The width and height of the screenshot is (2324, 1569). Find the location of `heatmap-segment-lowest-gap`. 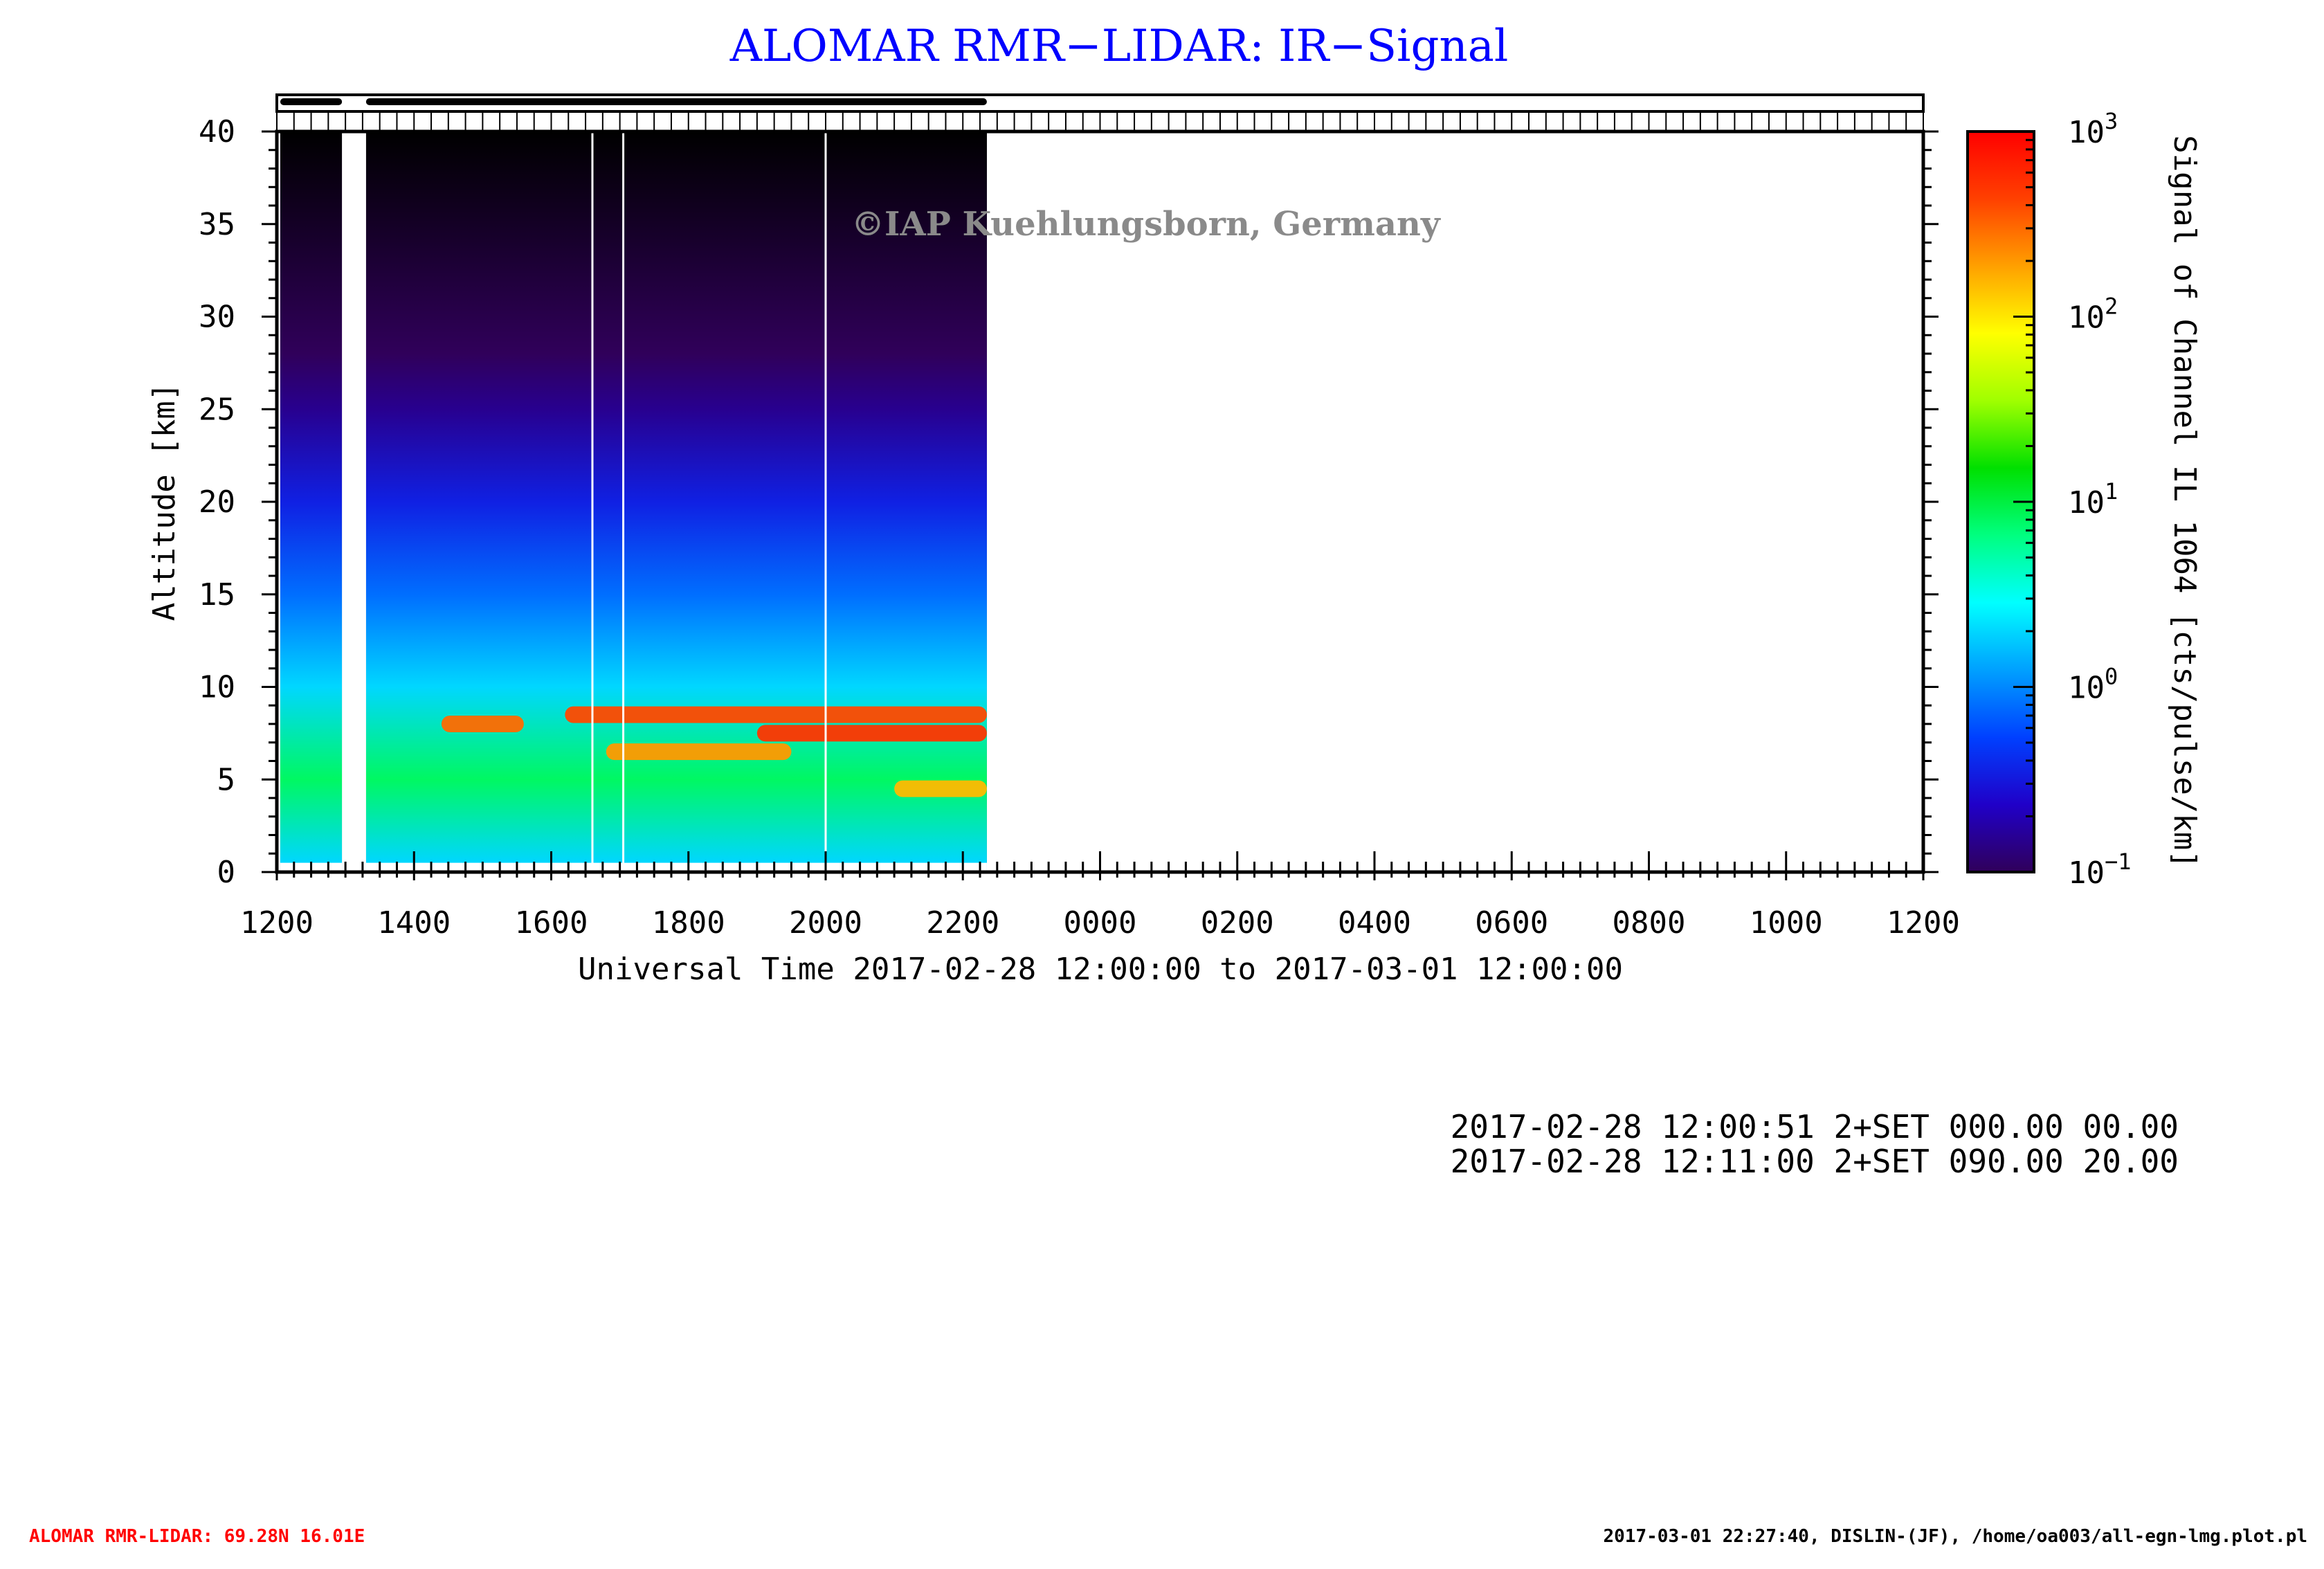

heatmap-segment-lowest-gap is located at coordinates (676, 867).